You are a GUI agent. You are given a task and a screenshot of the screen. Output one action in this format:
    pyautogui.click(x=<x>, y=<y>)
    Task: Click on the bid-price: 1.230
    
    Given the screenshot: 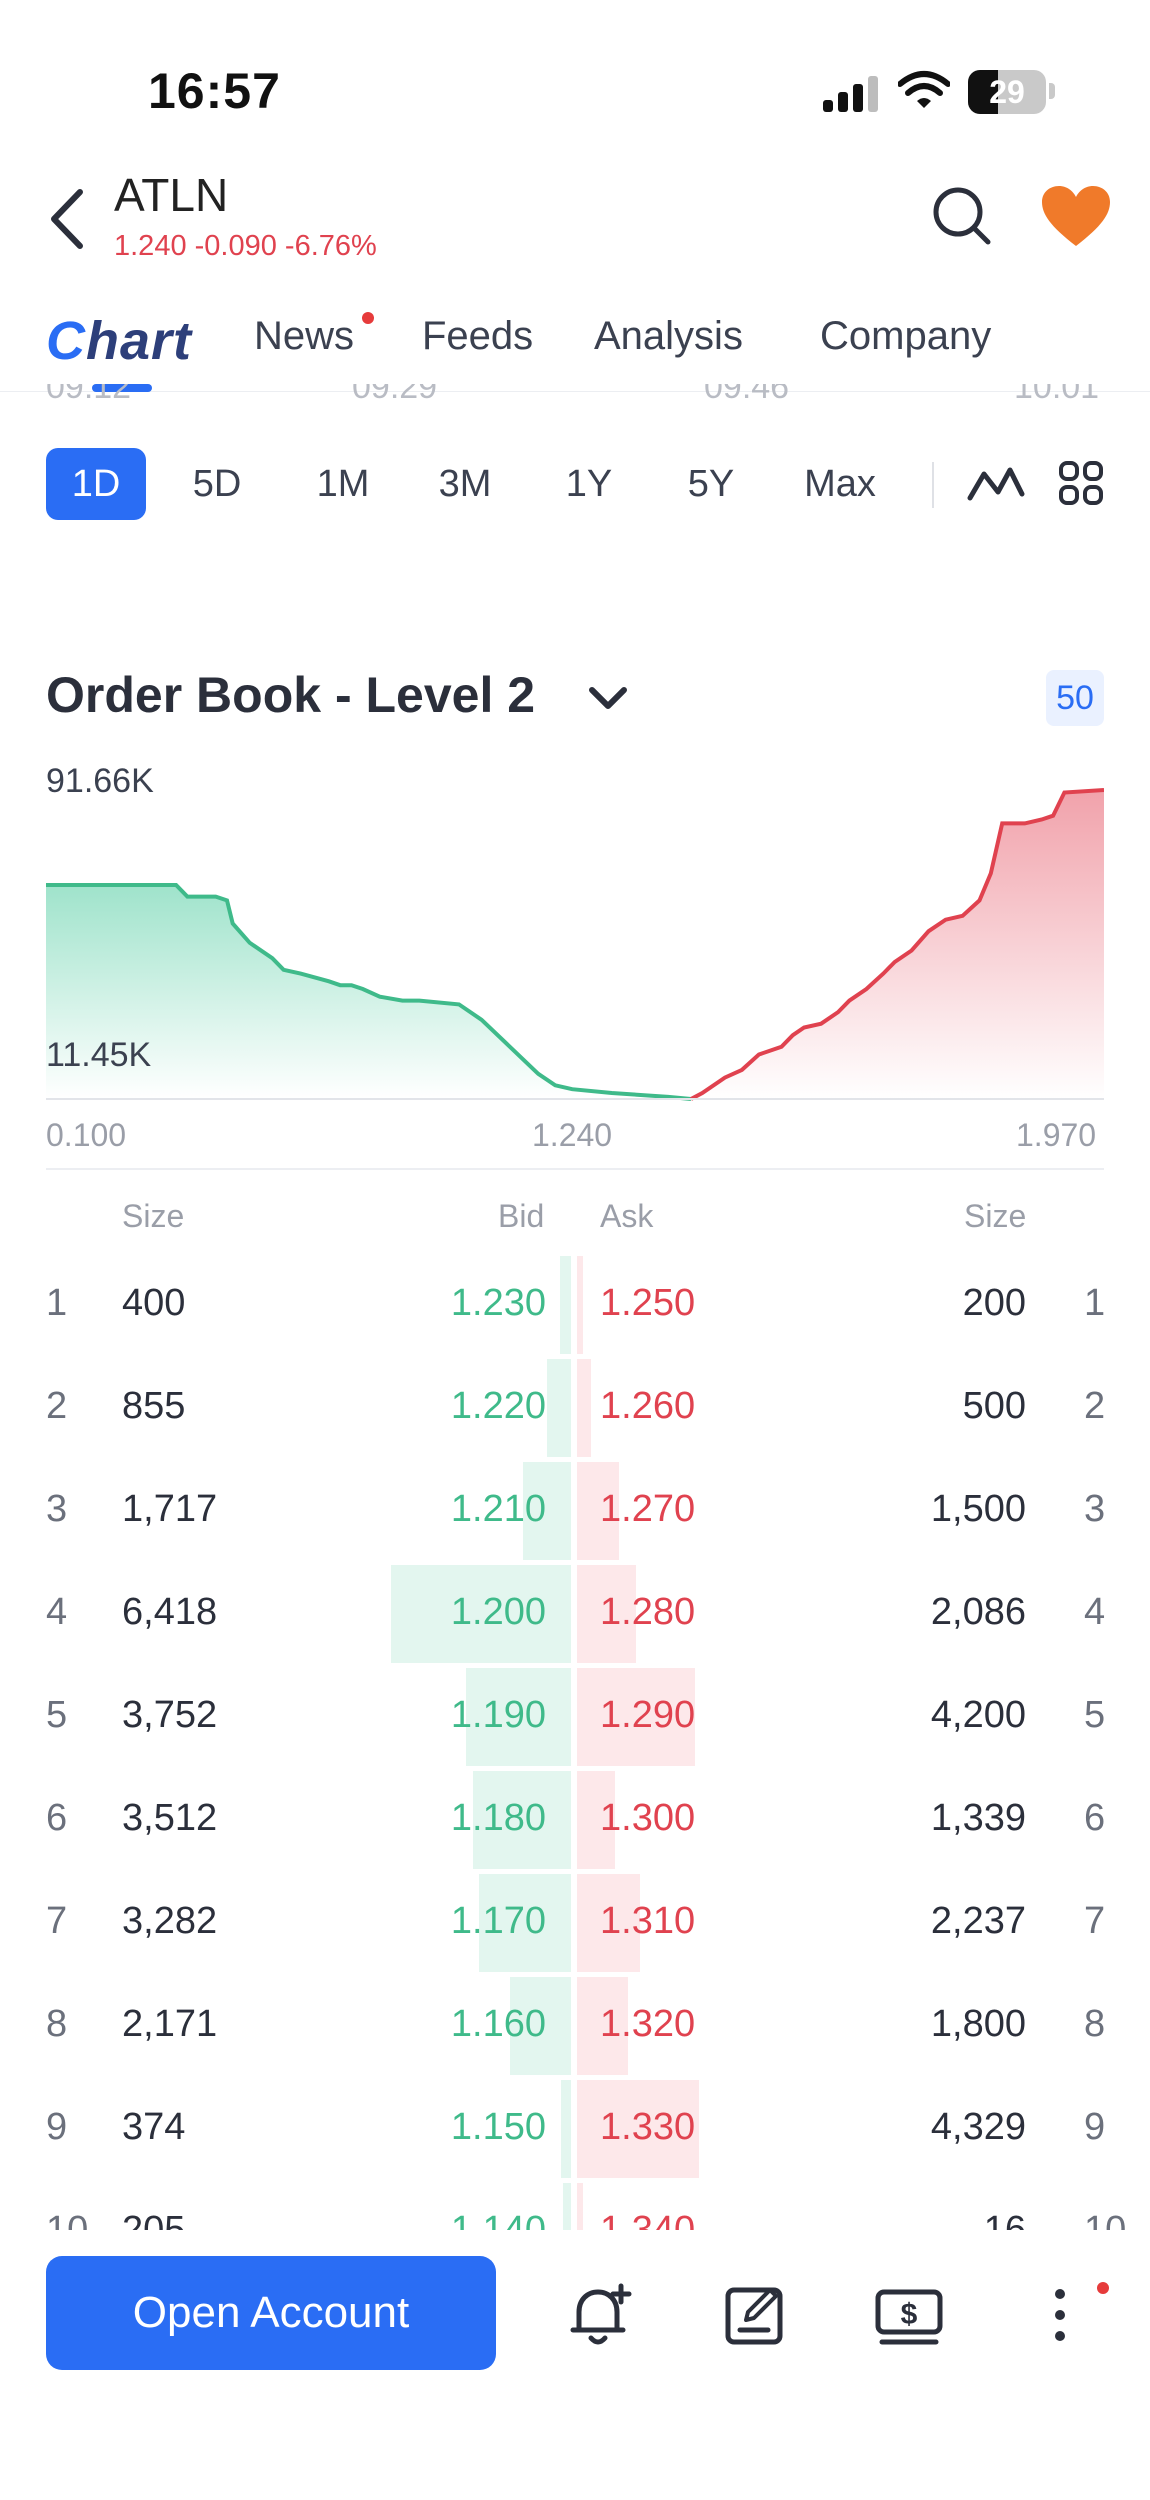 What is the action you would take?
    pyautogui.click(x=498, y=1303)
    